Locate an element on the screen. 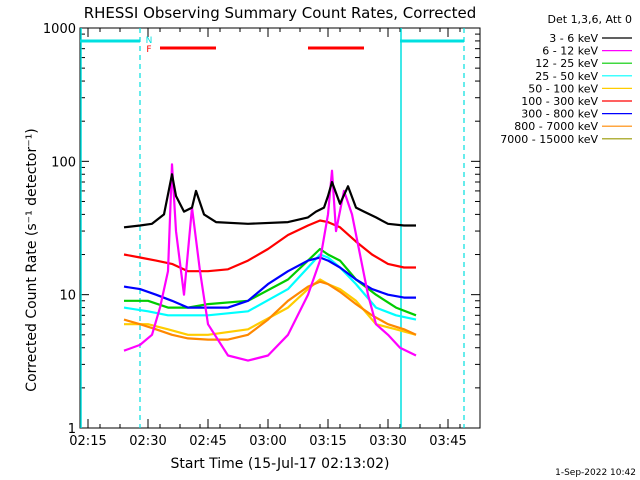 This screenshot has height=480, width=640. x-tick-label: 02:15 is located at coordinates (87, 441).